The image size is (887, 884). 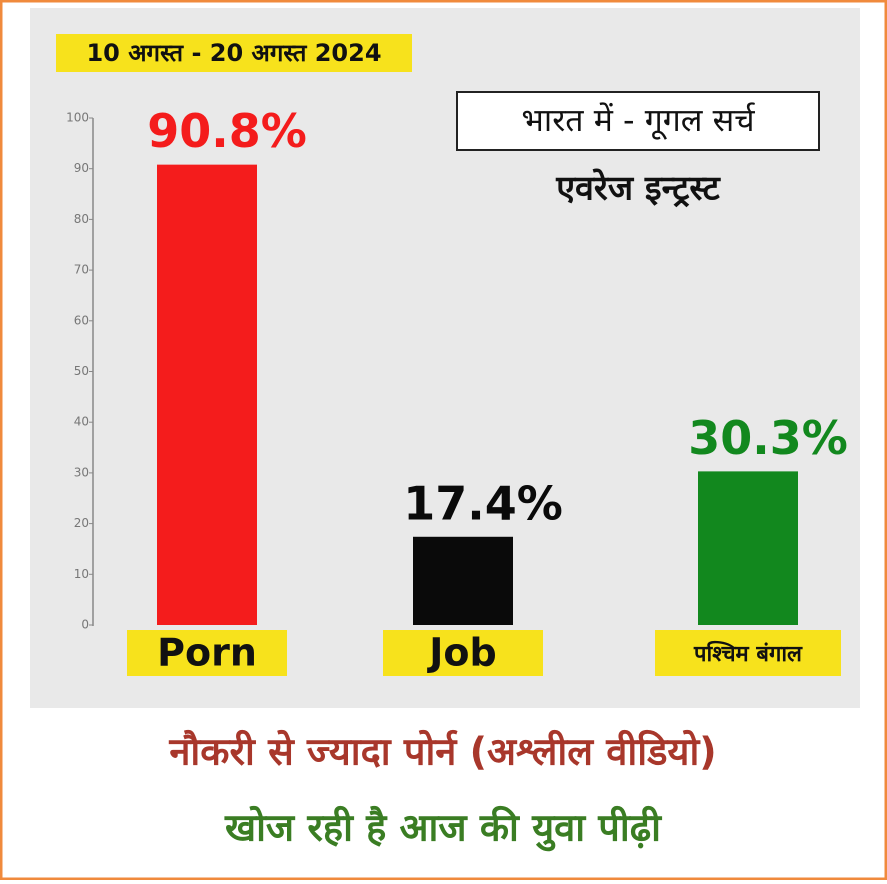 What do you see at coordinates (85, 625) in the screenshot?
I see `y-tick-label: 0` at bounding box center [85, 625].